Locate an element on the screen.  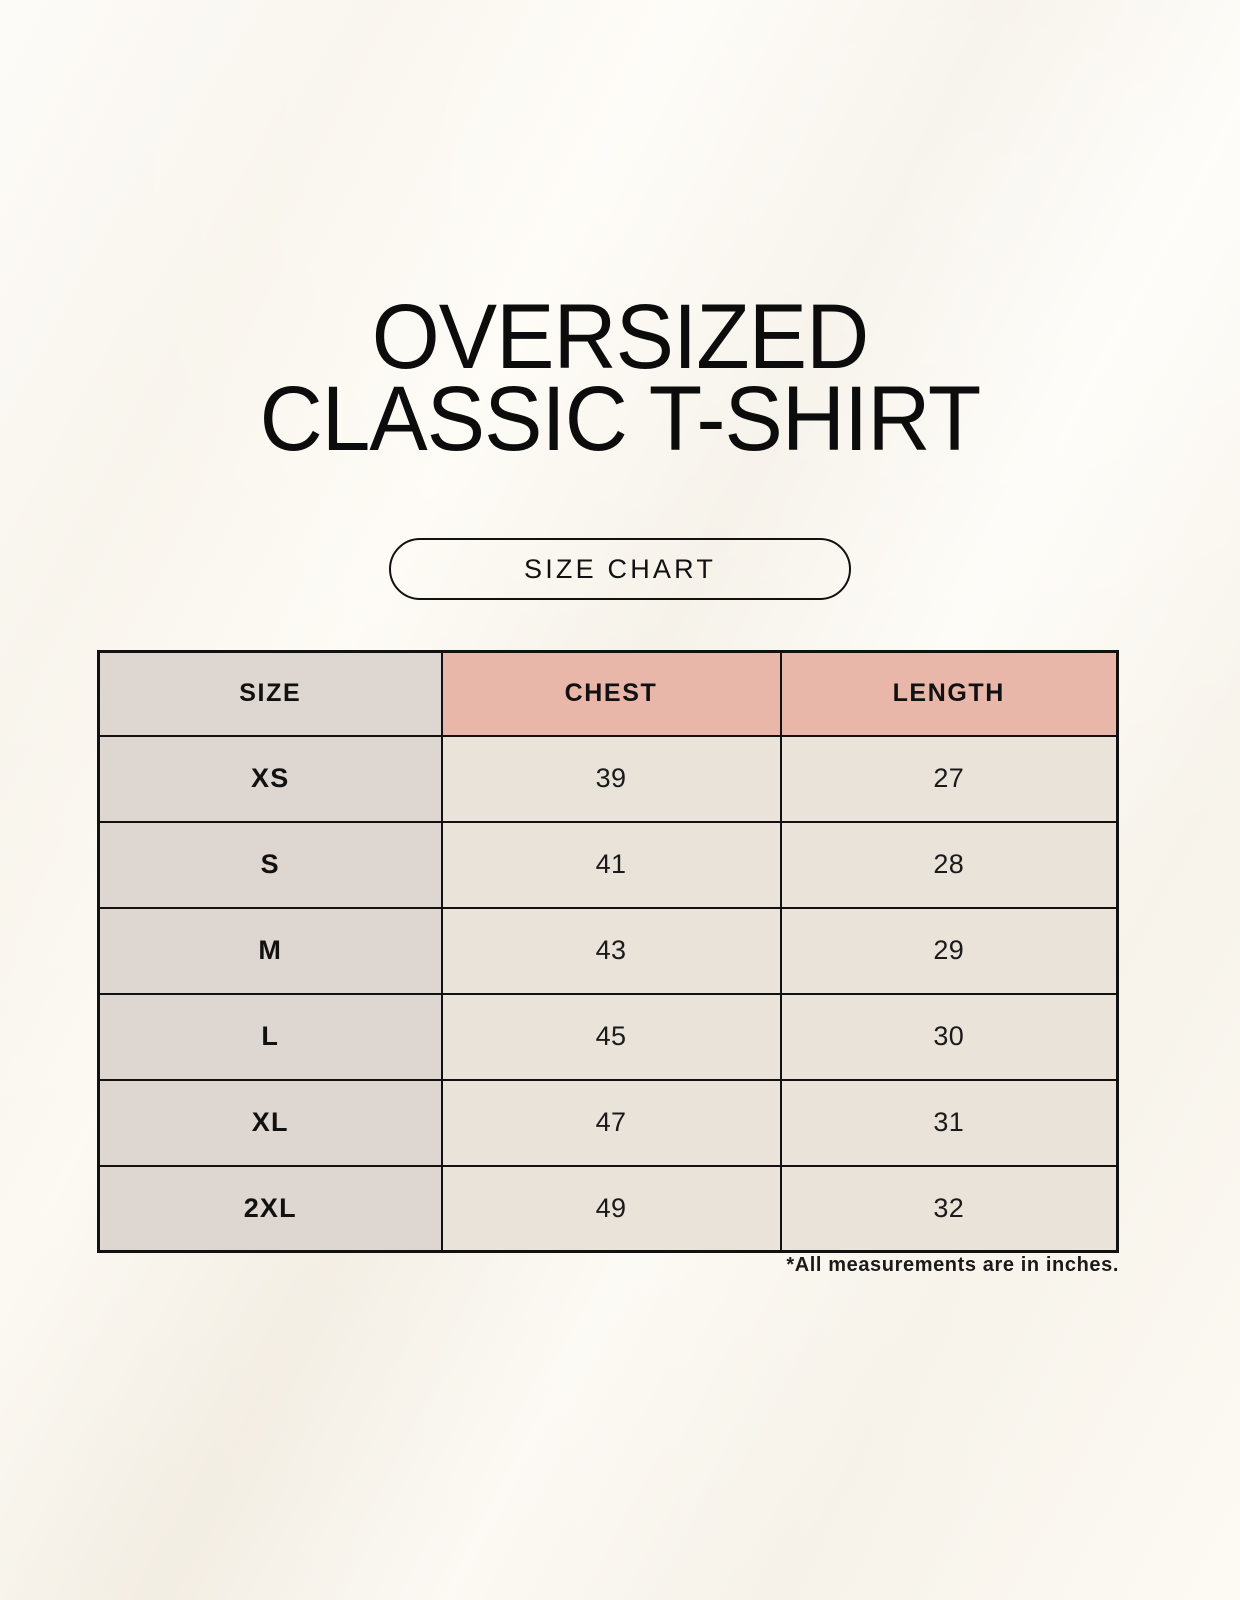
cell-size: 2XL is located at coordinates (270, 1208).